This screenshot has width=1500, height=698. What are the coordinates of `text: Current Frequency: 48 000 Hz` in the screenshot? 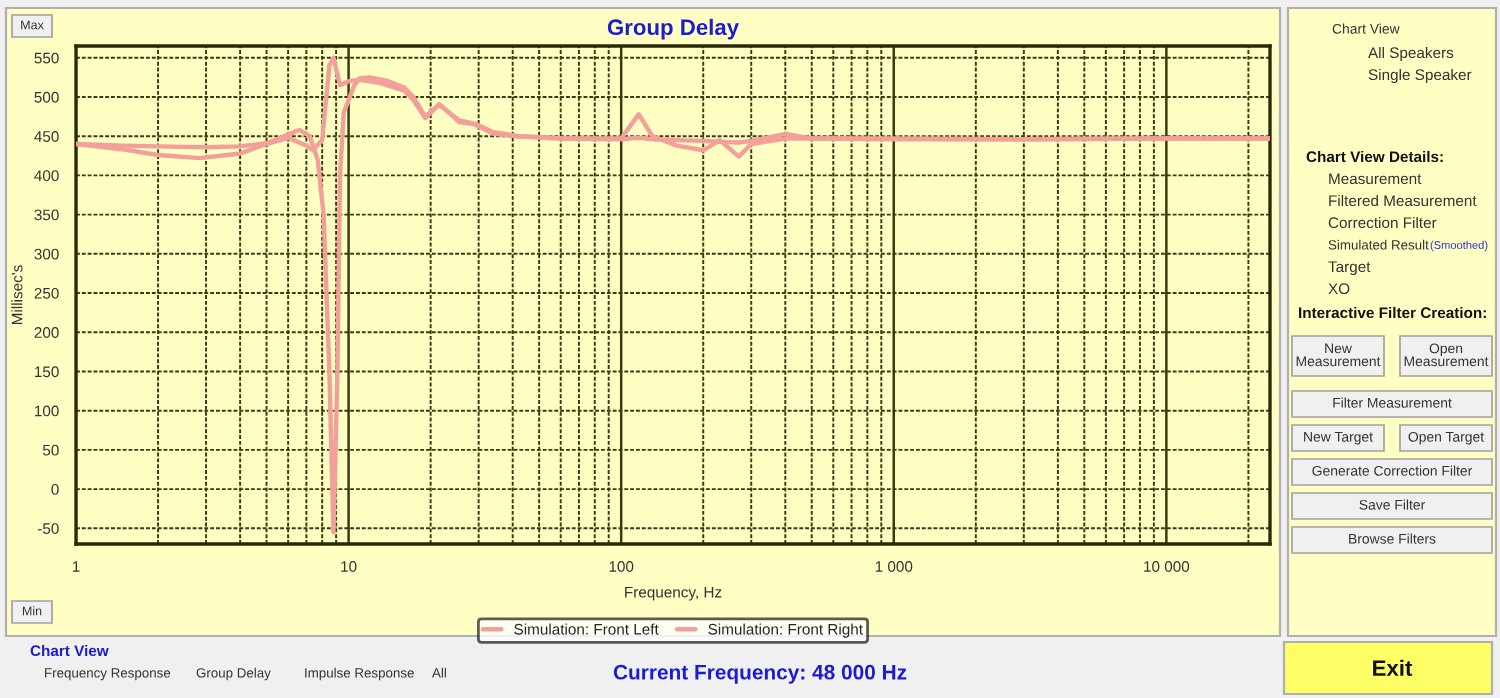 It's located at (760, 674).